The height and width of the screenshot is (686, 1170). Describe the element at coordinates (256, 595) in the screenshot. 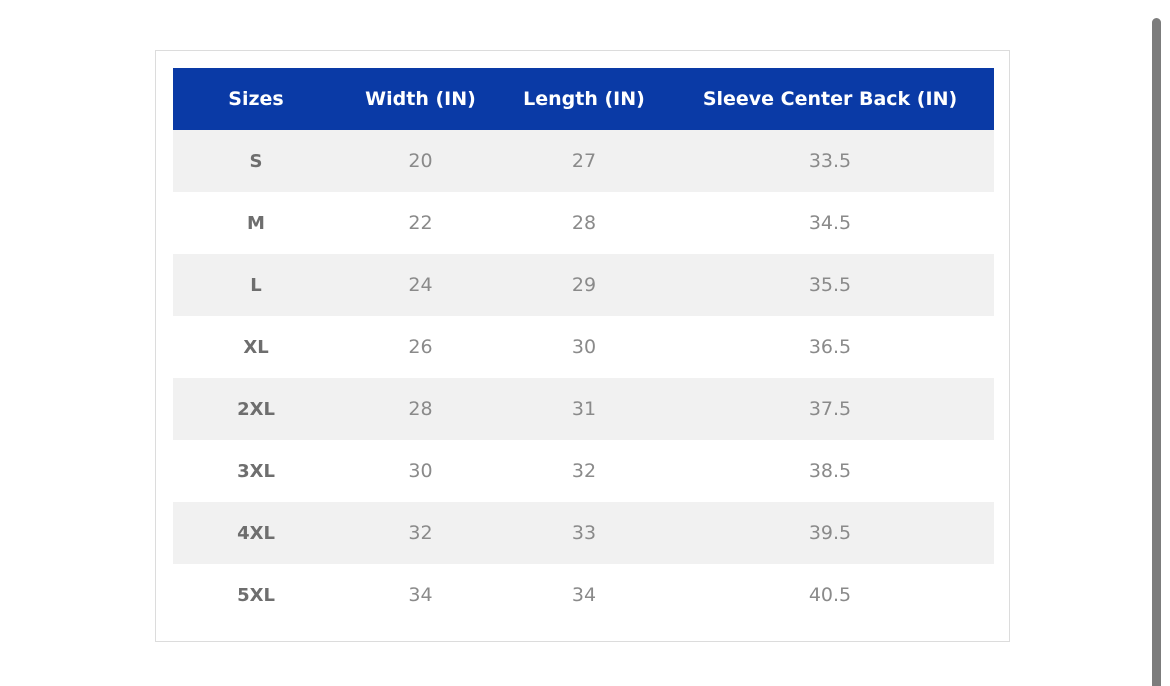

I see `size-cell: 5XL` at that location.